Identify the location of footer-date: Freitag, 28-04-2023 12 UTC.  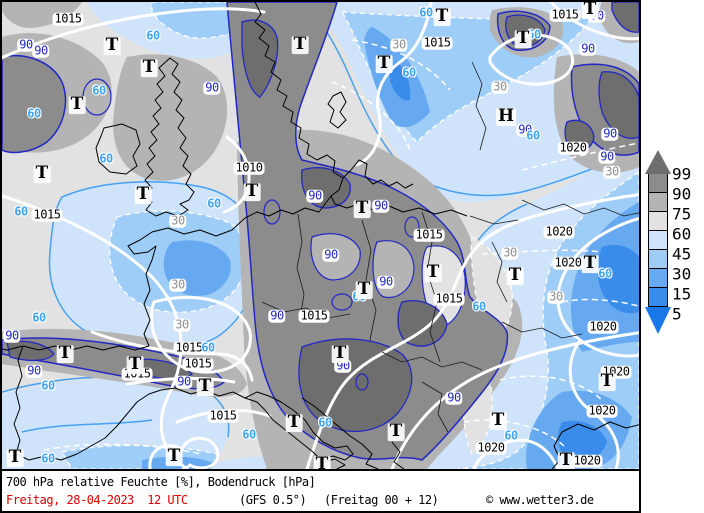
(97, 500).